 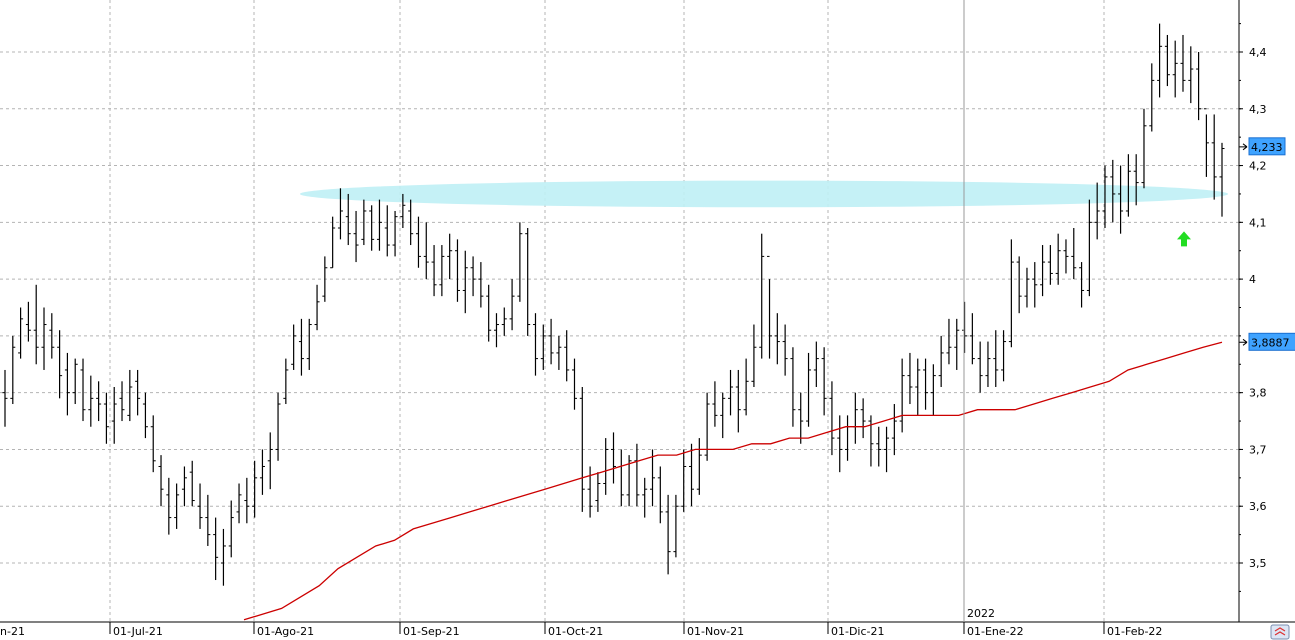 What do you see at coordinates (12, 631) in the screenshot?
I see `x-tick-label: n-21` at bounding box center [12, 631].